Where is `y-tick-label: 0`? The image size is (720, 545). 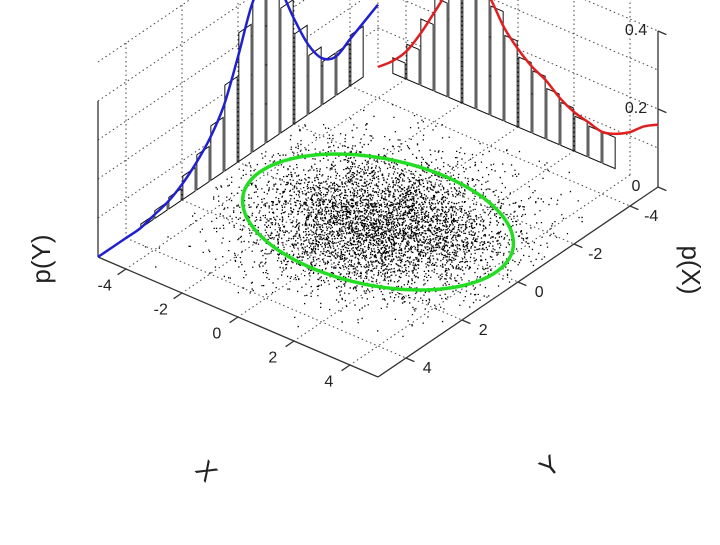 y-tick-label: 0 is located at coordinates (216, 333).